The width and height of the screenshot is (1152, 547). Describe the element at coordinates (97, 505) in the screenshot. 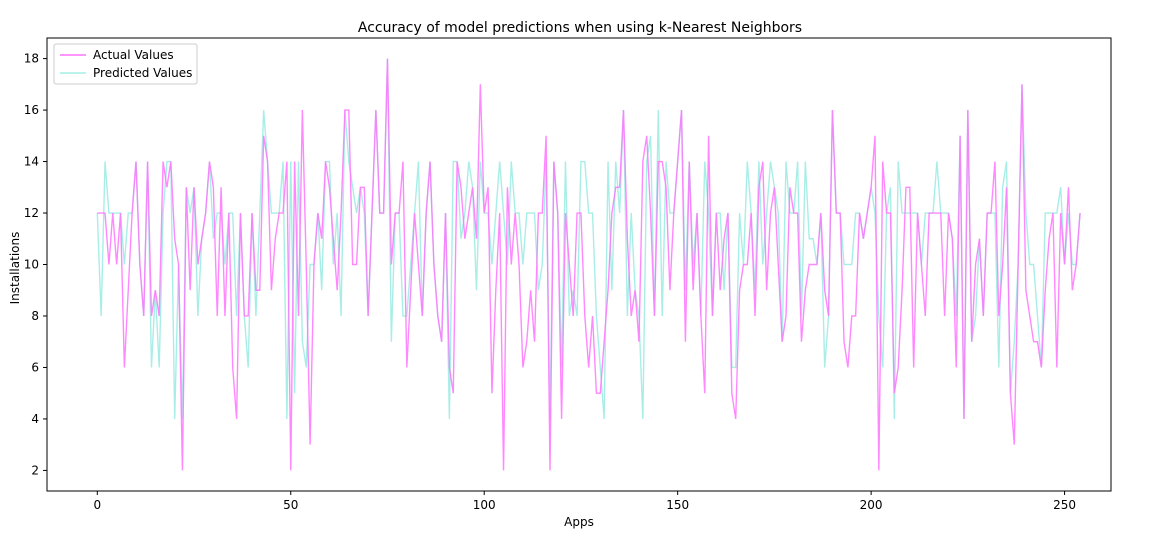

I see `x-tick-label: 0` at that location.